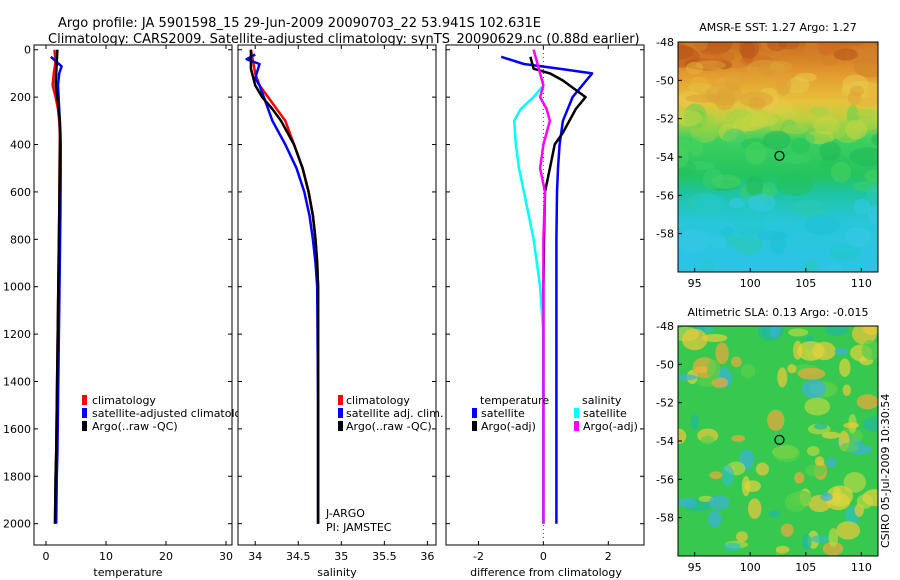 The width and height of the screenshot is (900, 580). I want to click on depth-tick-label: 0, so click(27, 50).